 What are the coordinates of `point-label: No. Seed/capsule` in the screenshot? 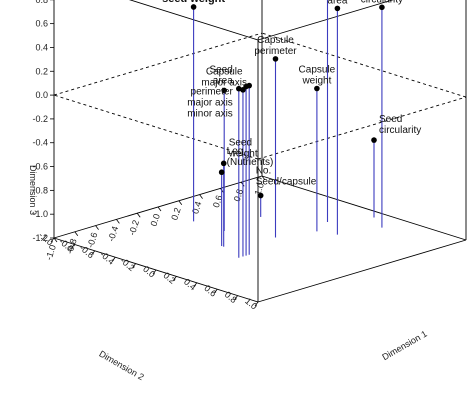 It's located at (286, 177).